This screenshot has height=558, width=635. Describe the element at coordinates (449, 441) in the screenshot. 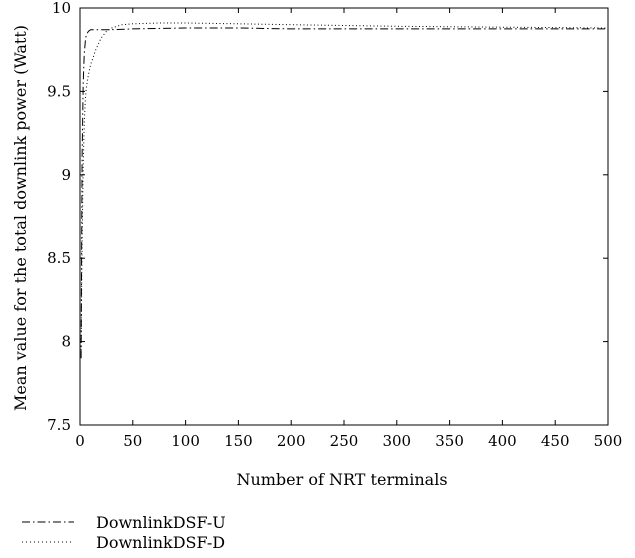

I see `x-tick-label: 350` at that location.